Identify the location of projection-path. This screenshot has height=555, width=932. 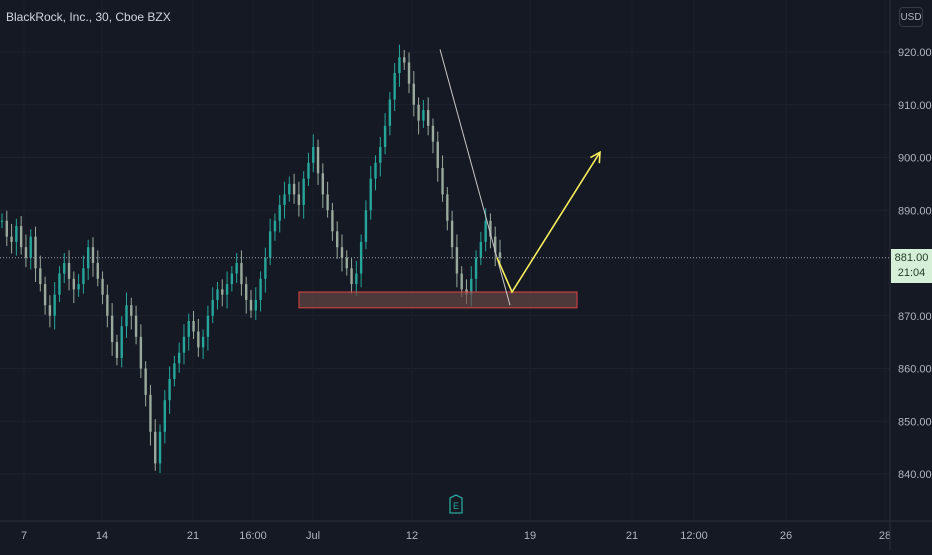
(548, 222).